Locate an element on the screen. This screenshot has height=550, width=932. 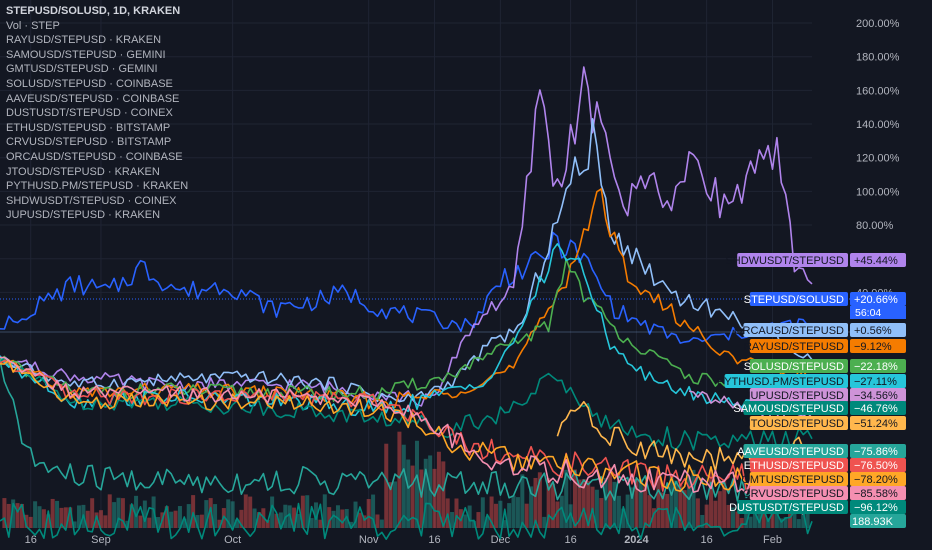
y-tick-label: 80.00% is located at coordinates (875, 226).